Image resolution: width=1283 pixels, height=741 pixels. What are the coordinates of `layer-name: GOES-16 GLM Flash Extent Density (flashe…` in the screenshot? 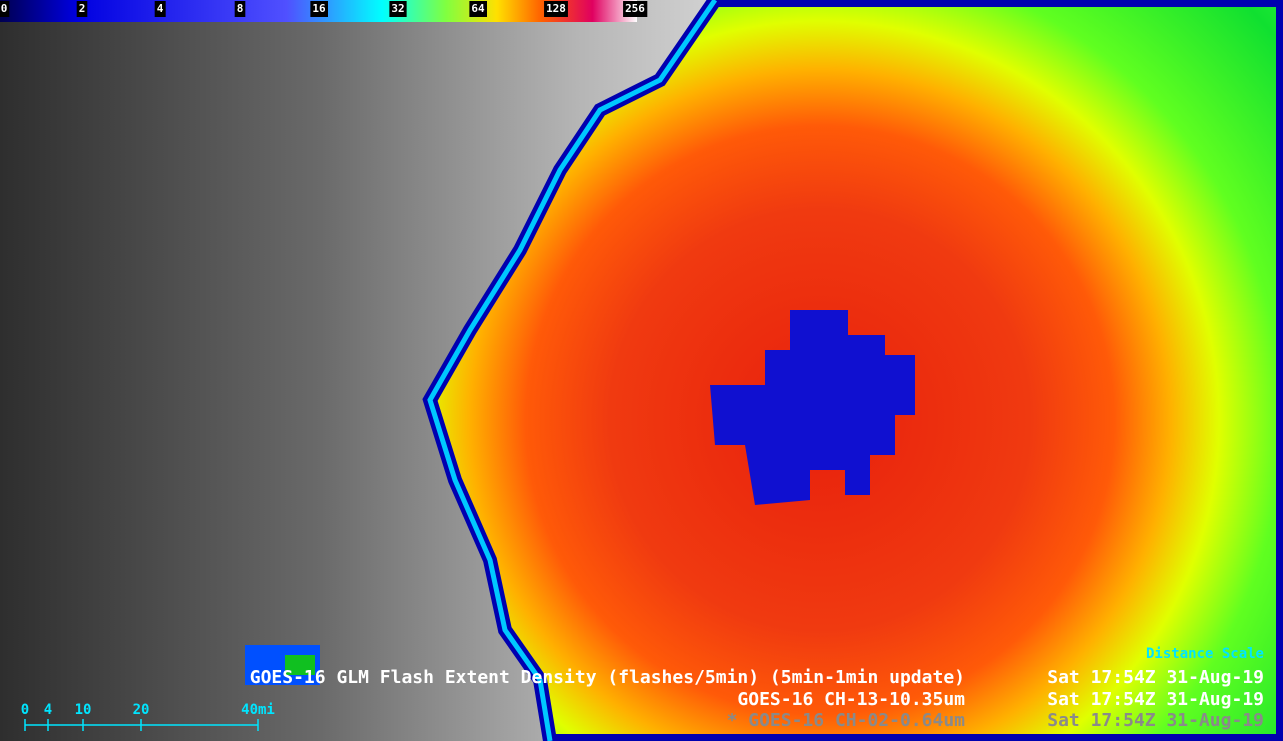 It's located at (607, 677).